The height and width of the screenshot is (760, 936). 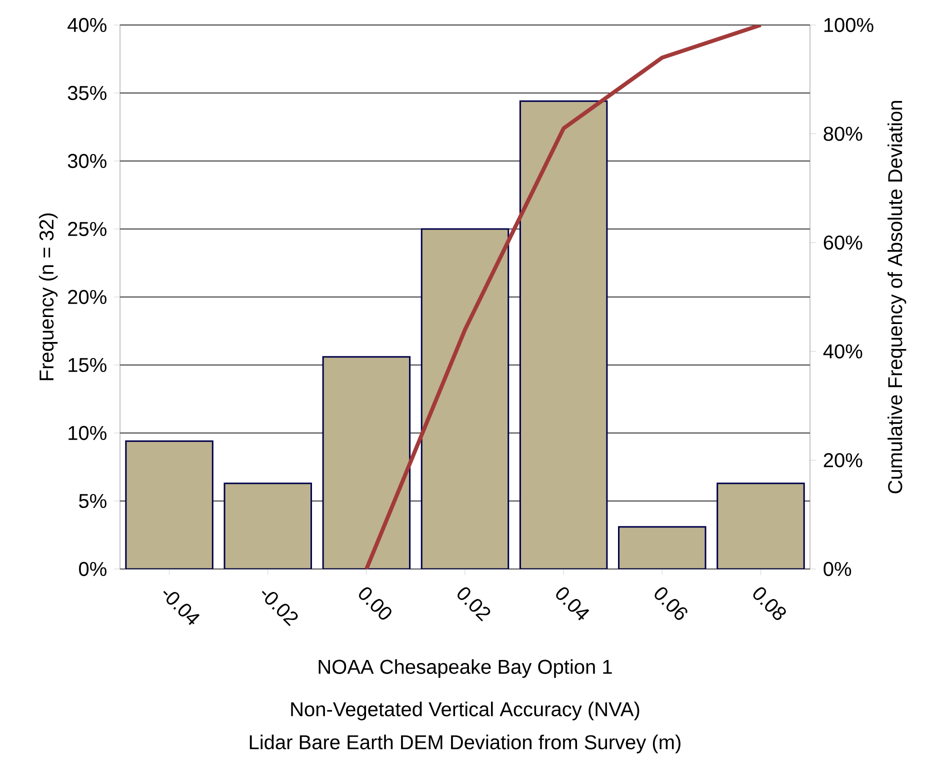 What do you see at coordinates (48, 297) in the screenshot?
I see `y-axis-title: Frequency (n = 32)` at bounding box center [48, 297].